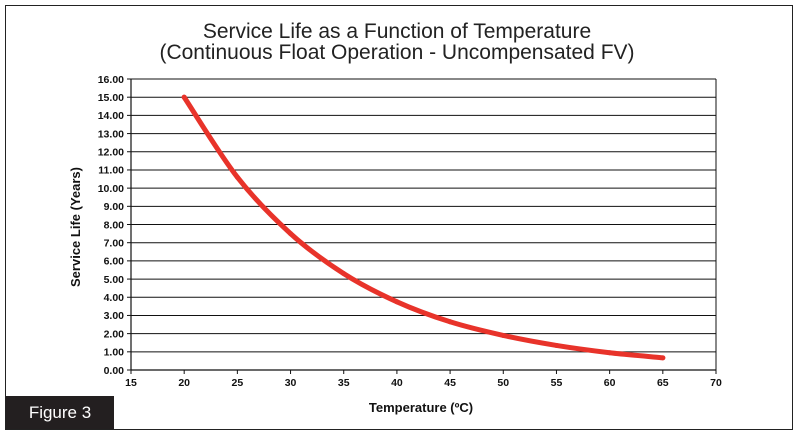 This screenshot has height=443, width=804. Describe the element at coordinates (111, 171) in the screenshot. I see `y-tick-label: 11.00` at that location.